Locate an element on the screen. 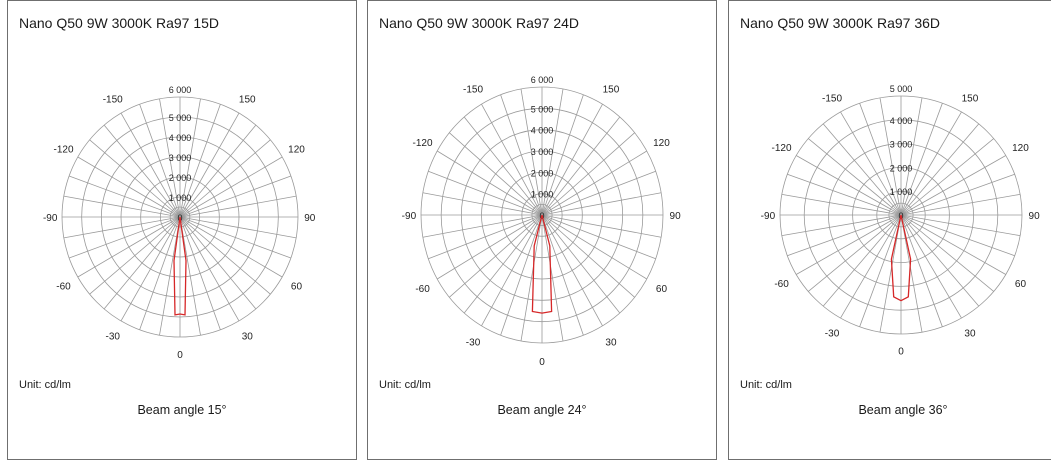 Image resolution: width=1051 pixels, height=461 pixels. chart-title: Nano Q50 9W 3000K Ra97 15D is located at coordinates (119, 23).